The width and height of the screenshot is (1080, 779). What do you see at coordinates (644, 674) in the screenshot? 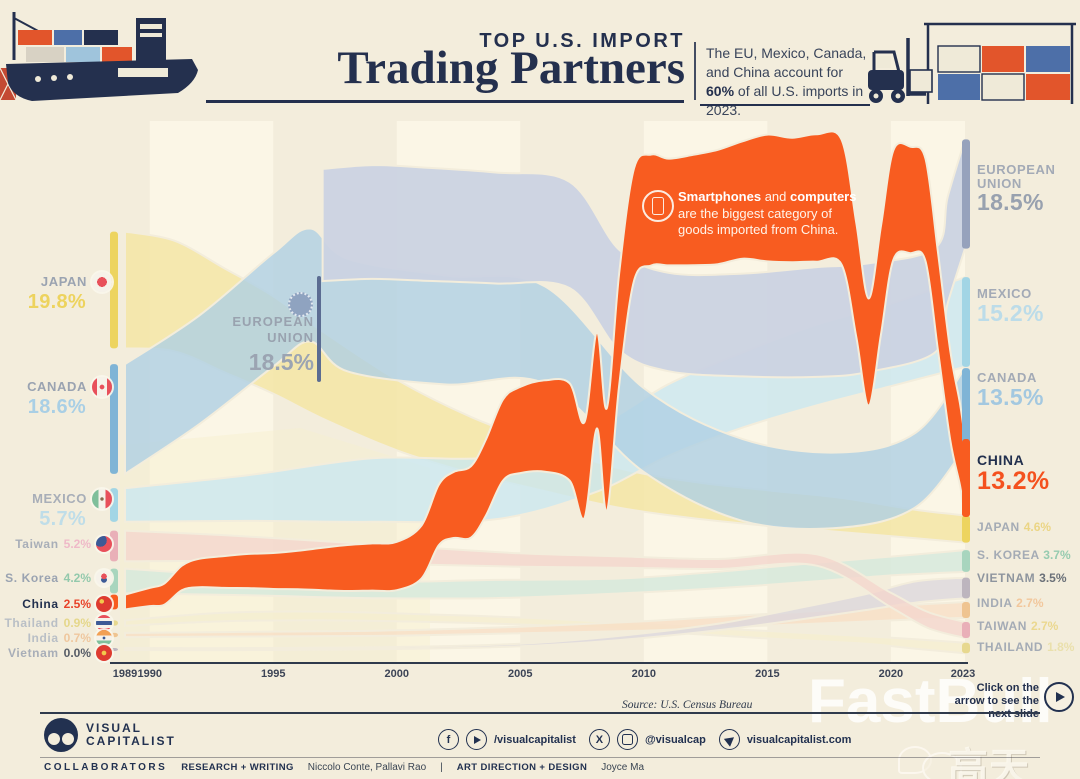
I see `x-axis-tick: 2010` at bounding box center [644, 674].